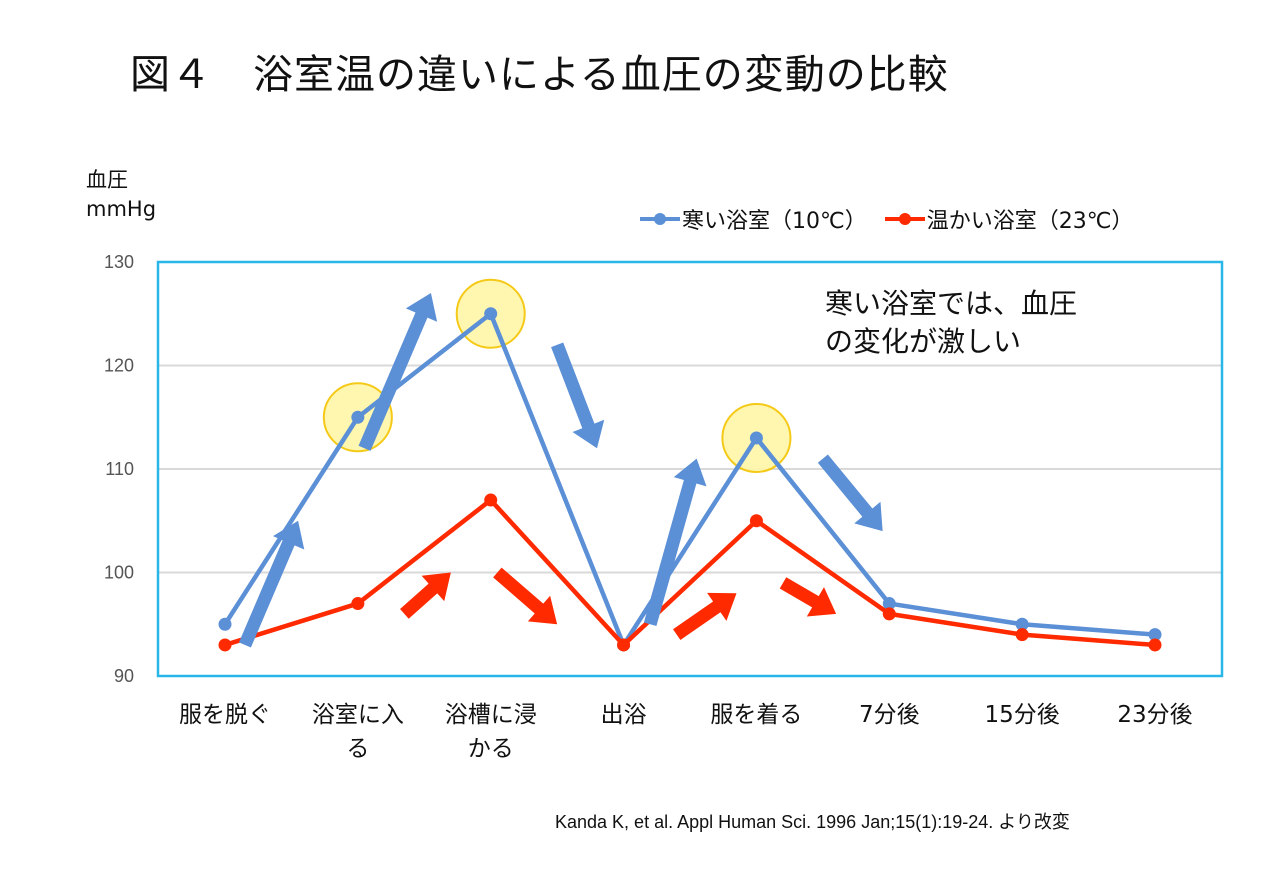  What do you see at coordinates (121, 195) in the screenshot?
I see `y-axis-unit: 血圧 mmHg` at bounding box center [121, 195].